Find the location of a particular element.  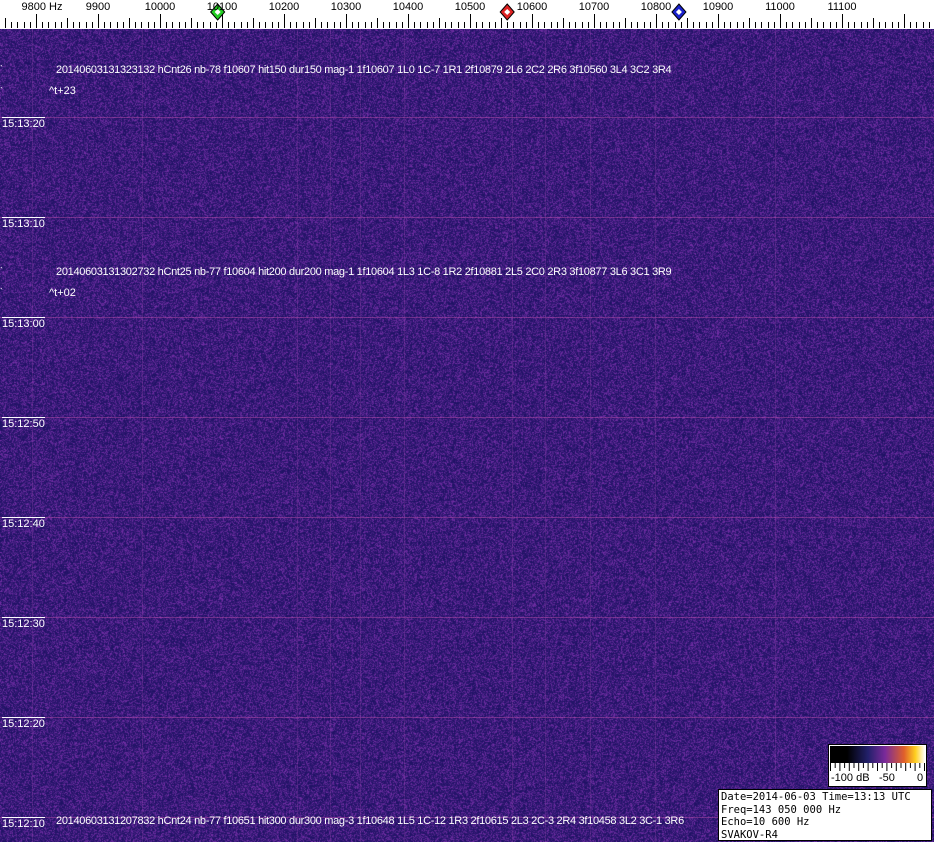

time-label: 15:13:00 is located at coordinates (23, 323).